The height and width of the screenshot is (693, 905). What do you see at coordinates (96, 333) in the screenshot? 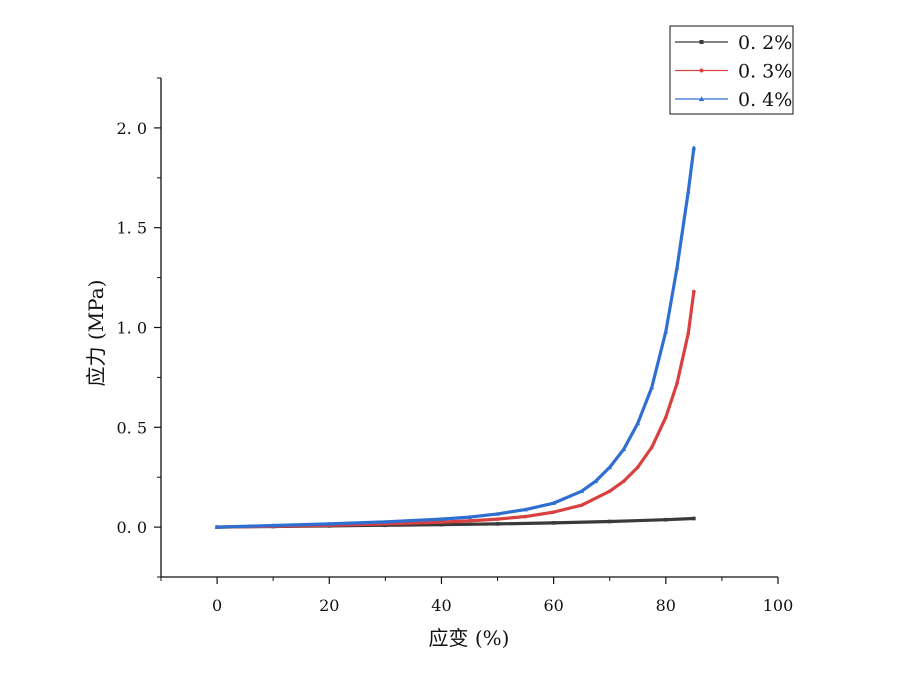
I see `y-axis-title: 应力 (MPa)` at bounding box center [96, 333].